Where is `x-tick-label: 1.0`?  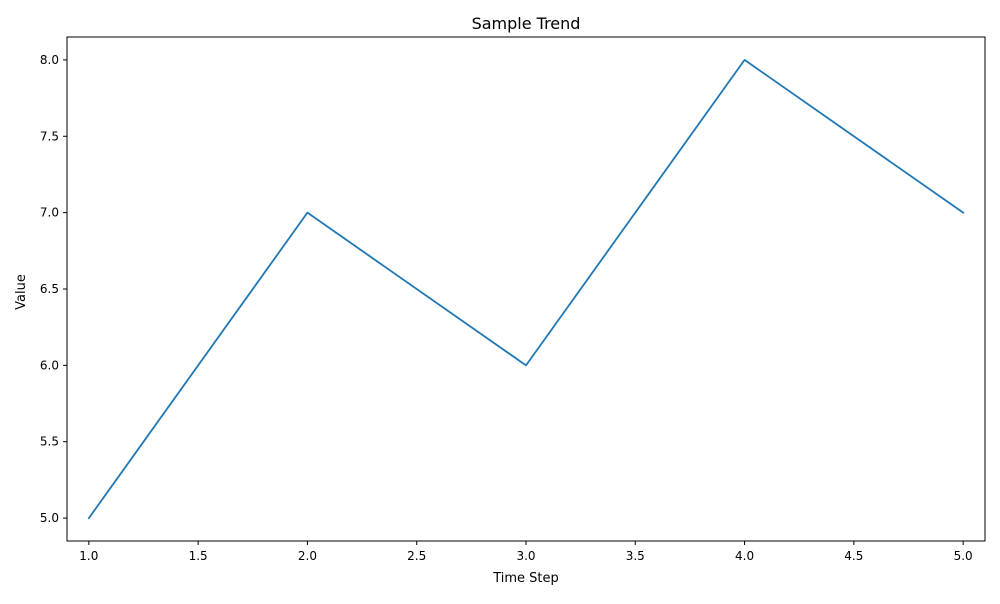 x-tick-label: 1.0 is located at coordinates (88, 556).